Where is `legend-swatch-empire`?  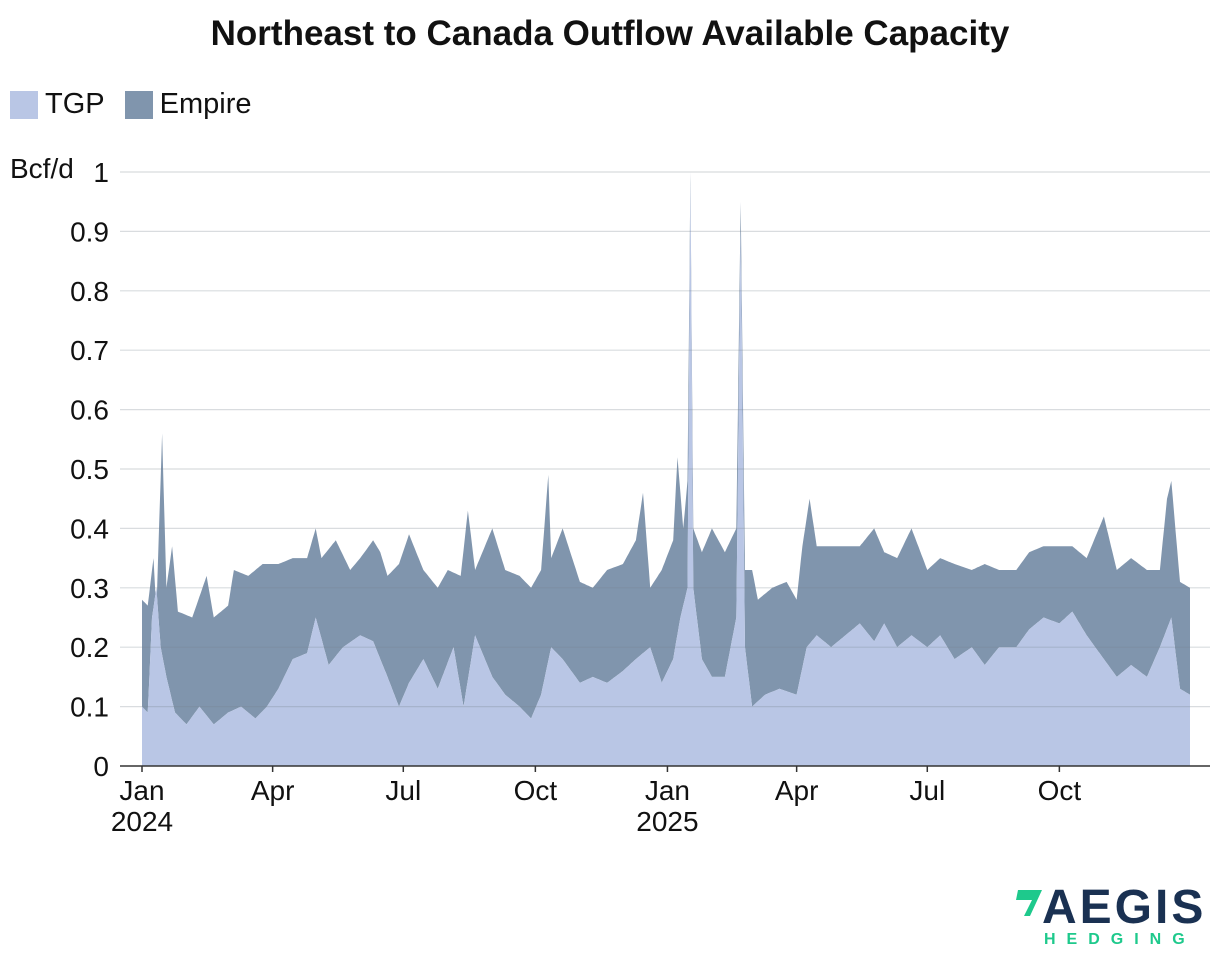 legend-swatch-empire is located at coordinates (138, 104).